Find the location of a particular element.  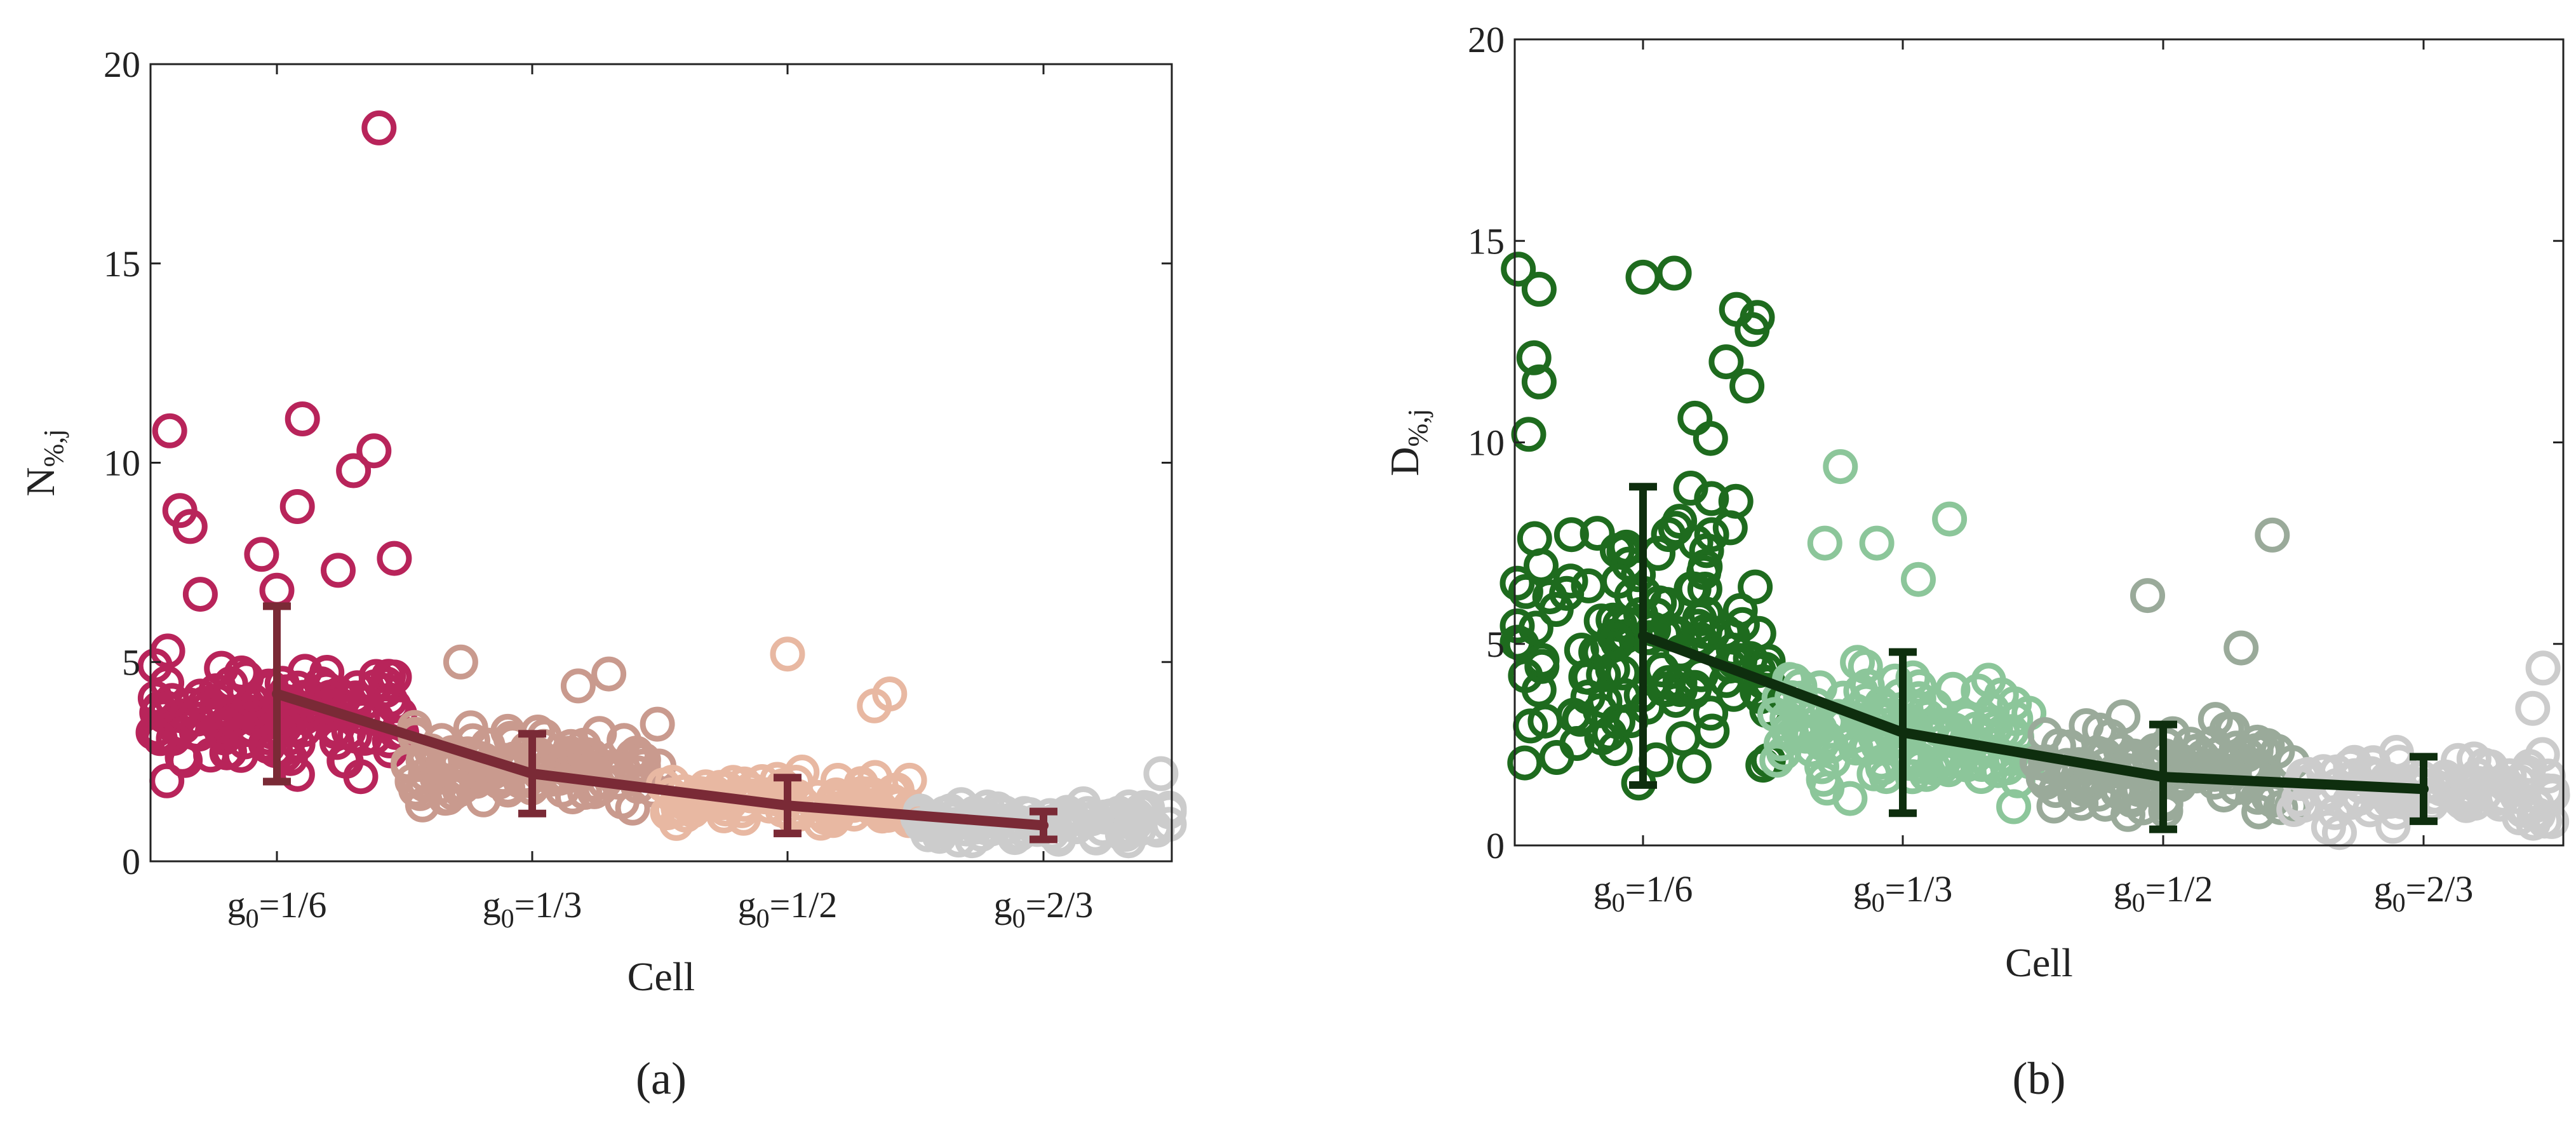

panel-a-y-axis-label: N%,j is located at coordinates (43, 462).